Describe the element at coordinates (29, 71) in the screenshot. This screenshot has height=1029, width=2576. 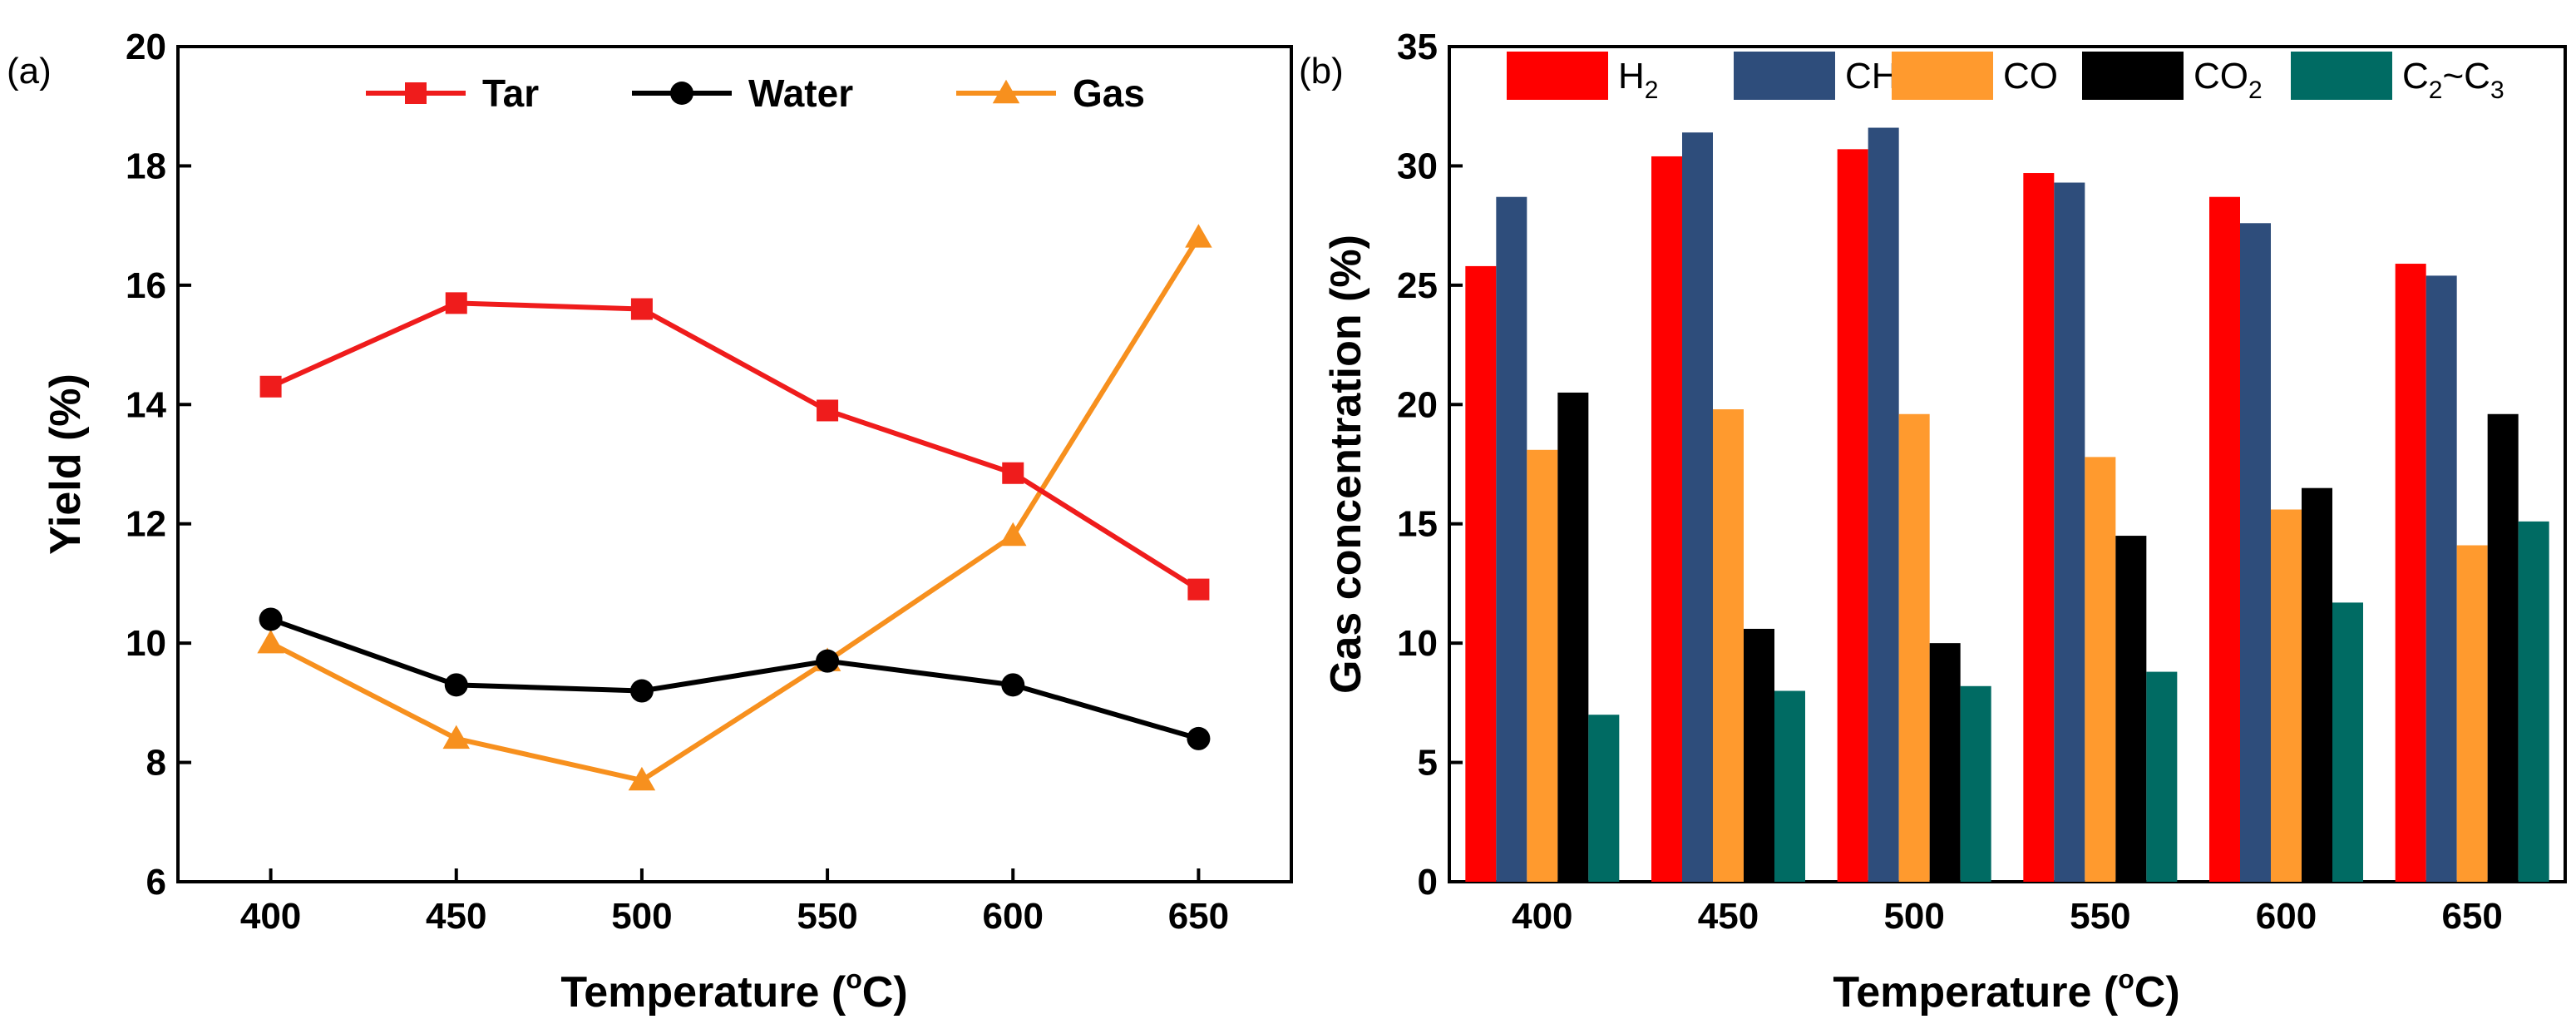
I see `panel-a-label: (a)` at that location.